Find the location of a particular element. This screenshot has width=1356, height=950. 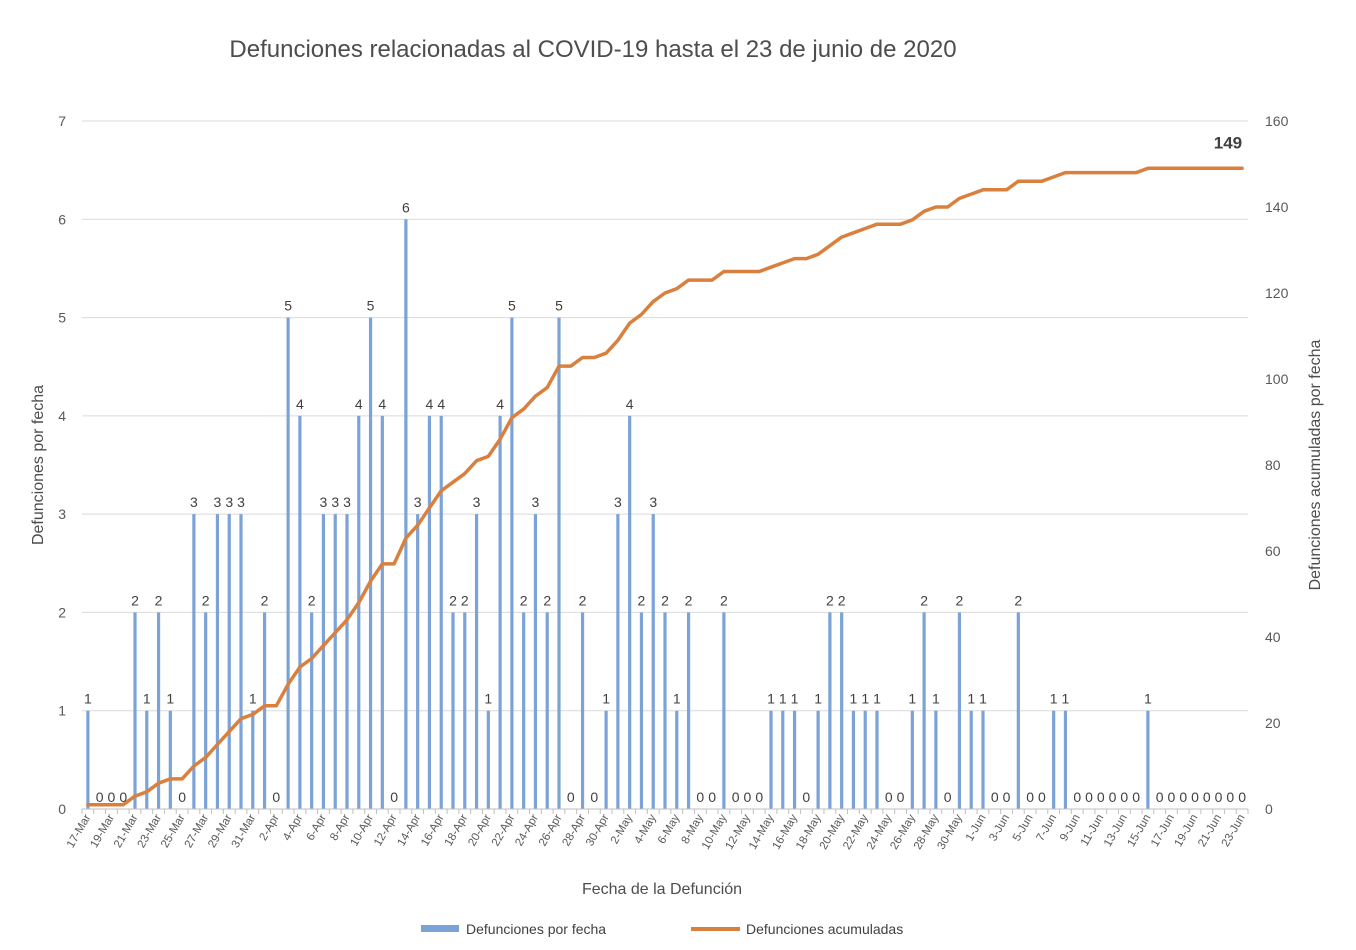

y2-tick-label: 100 is located at coordinates (1277, 379).